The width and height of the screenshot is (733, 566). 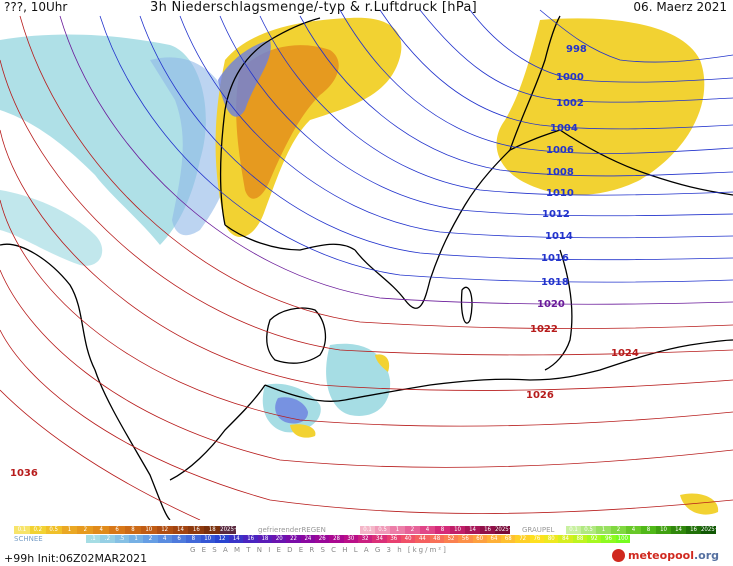 I want to click on logo-part-b: pool, so click(x=680, y=555).